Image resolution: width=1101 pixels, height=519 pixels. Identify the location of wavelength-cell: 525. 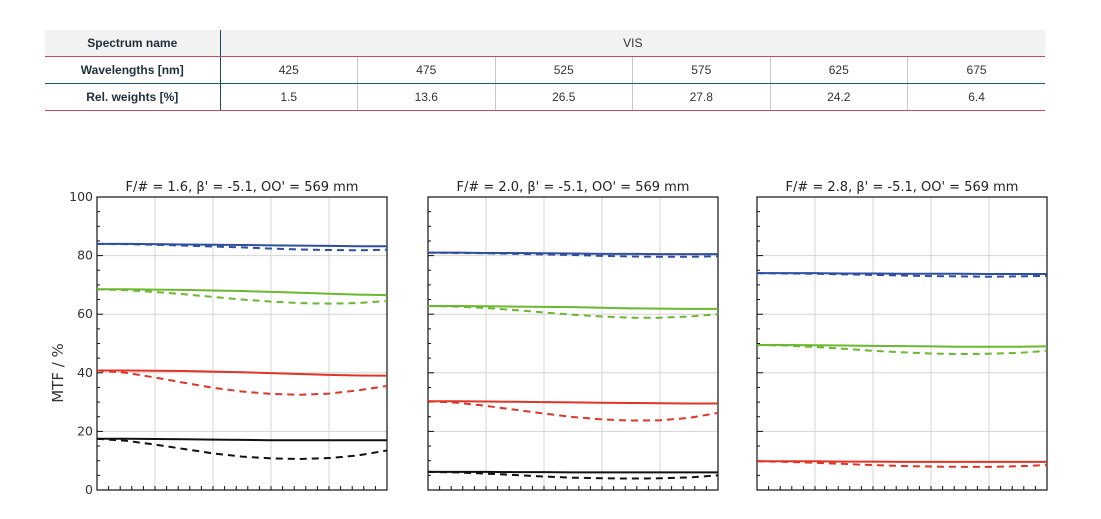
(564, 70).